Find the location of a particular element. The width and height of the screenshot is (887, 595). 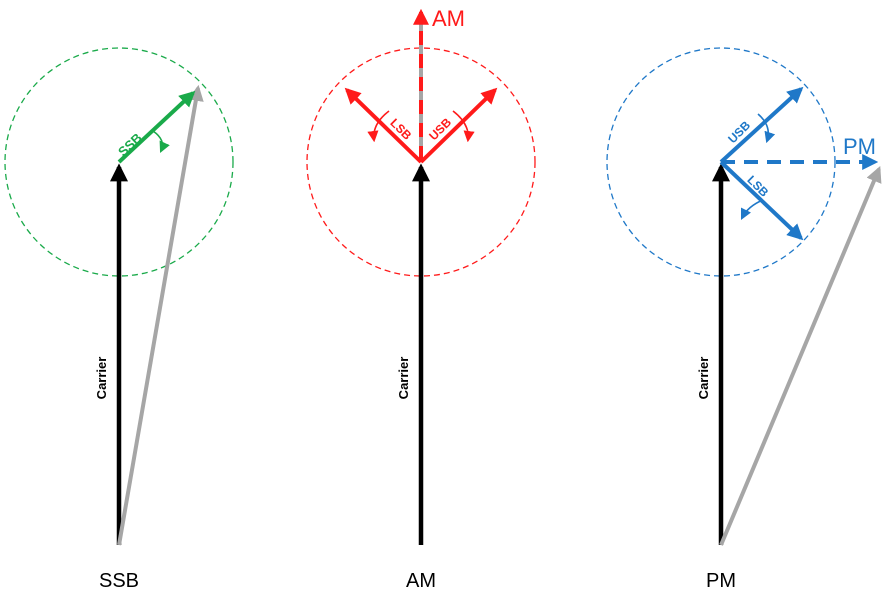

pm-sideband-circle is located at coordinates (721, 162).